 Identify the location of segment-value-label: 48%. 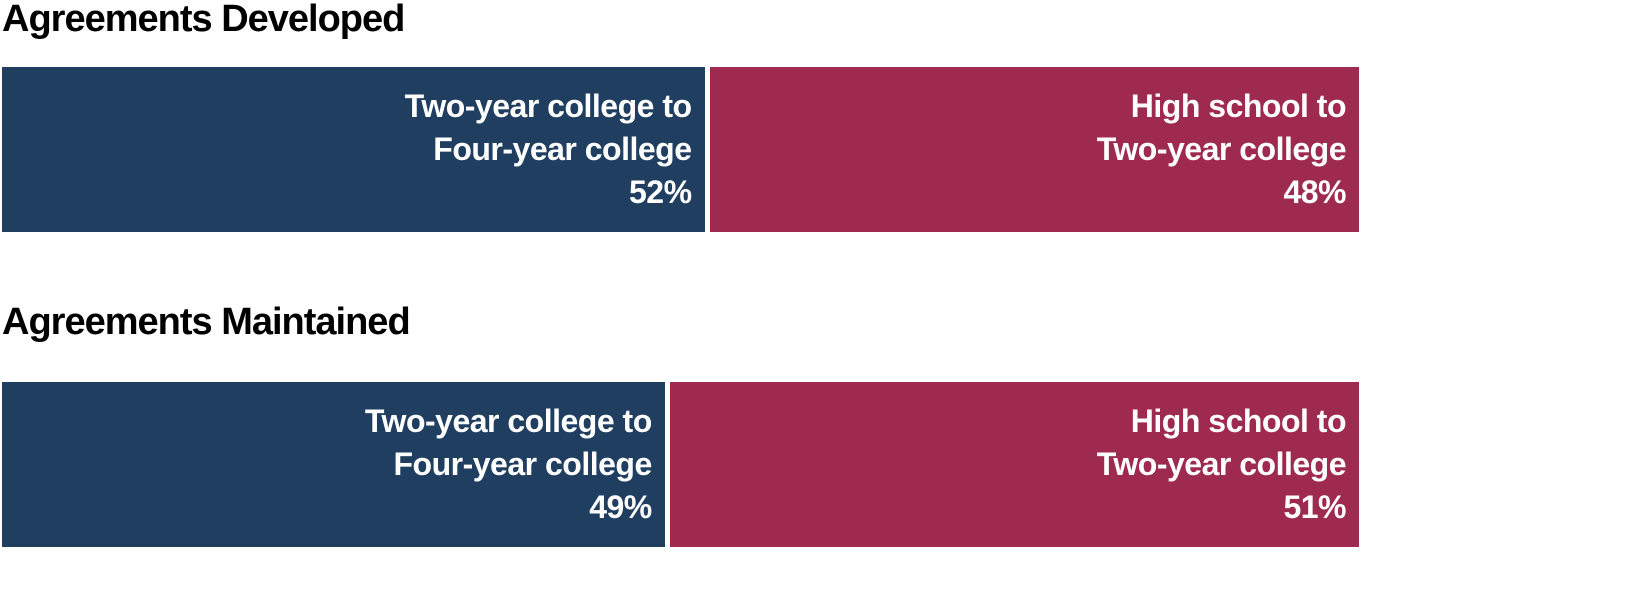
(1314, 192).